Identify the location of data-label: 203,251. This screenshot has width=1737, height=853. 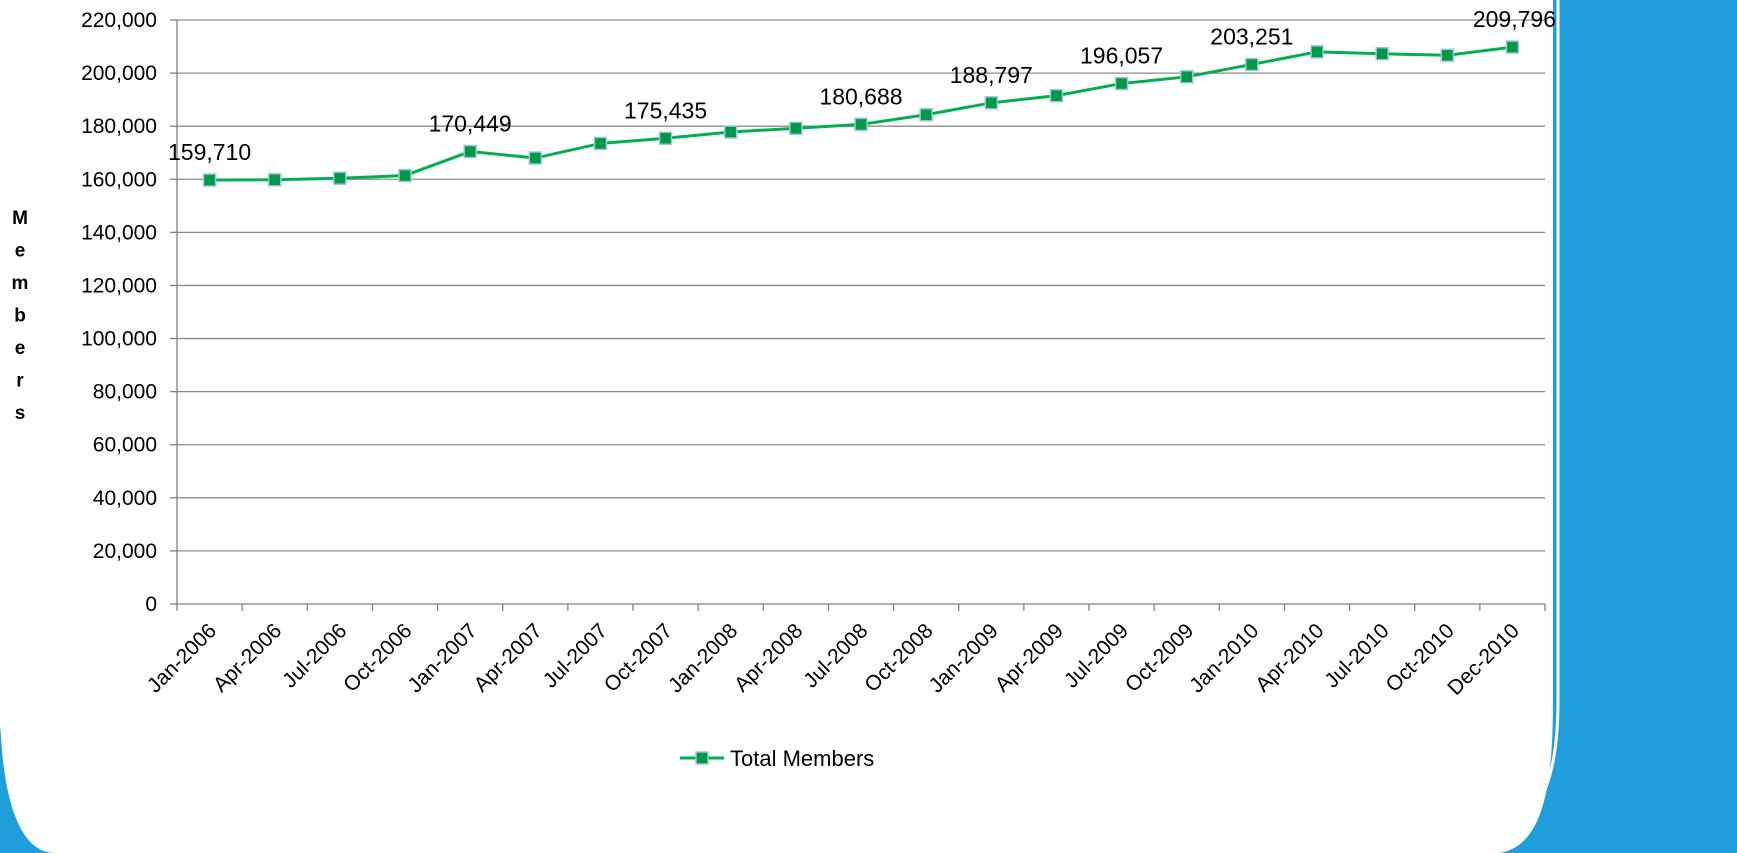
(1251, 36).